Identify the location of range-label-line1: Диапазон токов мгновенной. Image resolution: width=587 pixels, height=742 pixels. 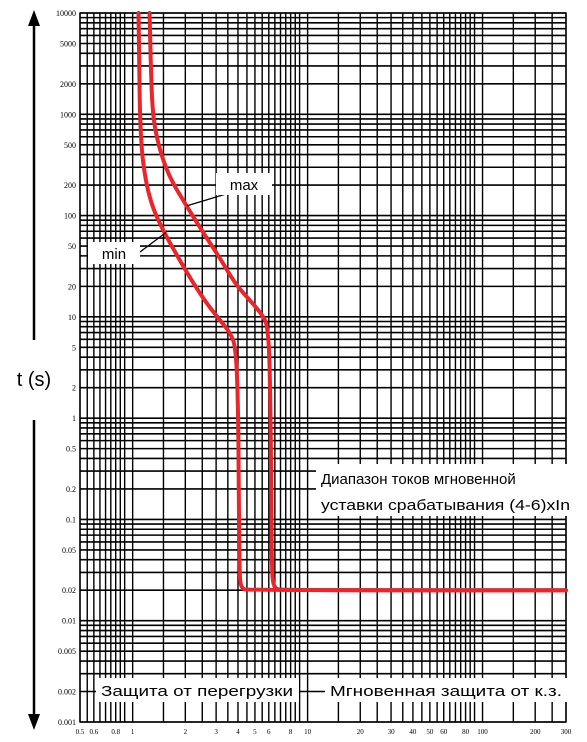
(418, 479).